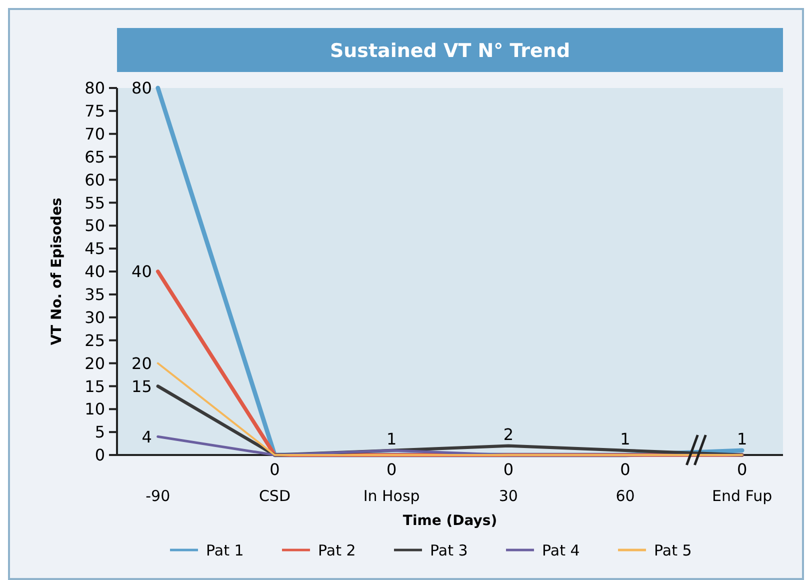 Image resolution: width=812 pixels, height=580 pixels. What do you see at coordinates (94, 88) in the screenshot?
I see `y-tick-label: 80` at bounding box center [94, 88].